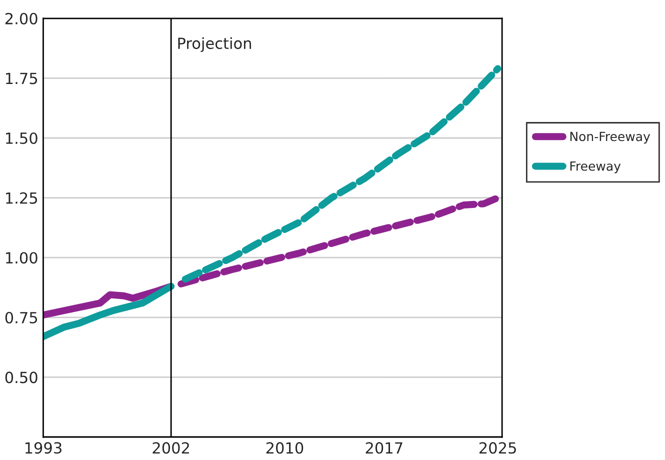 Image resolution: width=665 pixels, height=460 pixels. What do you see at coordinates (497, 448) in the screenshot?
I see `x-tick-label: 2025` at bounding box center [497, 448].